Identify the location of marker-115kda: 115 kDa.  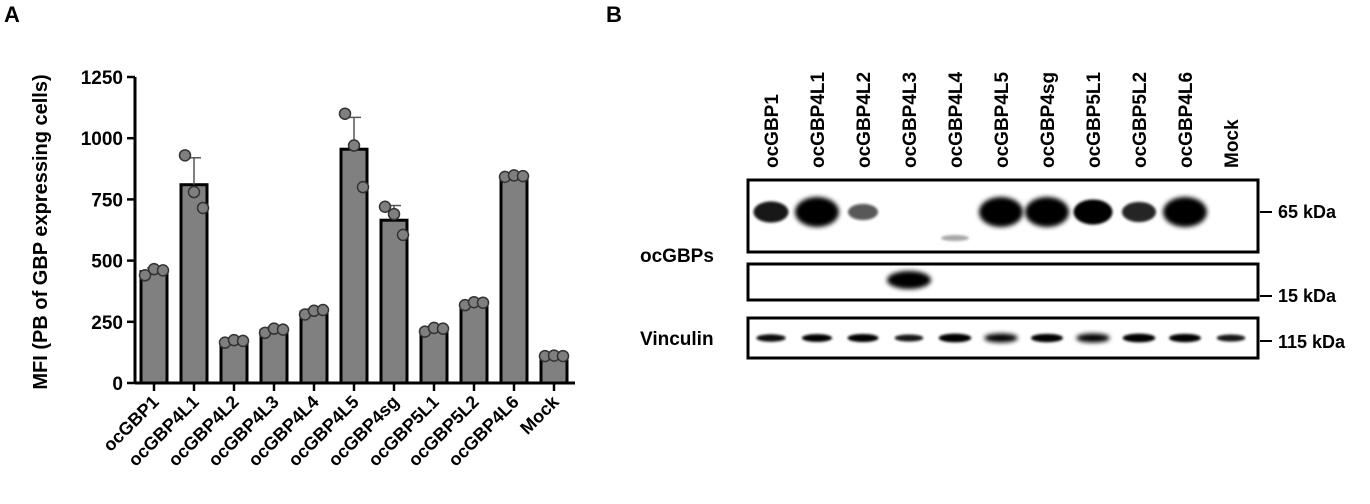
(1312, 342).